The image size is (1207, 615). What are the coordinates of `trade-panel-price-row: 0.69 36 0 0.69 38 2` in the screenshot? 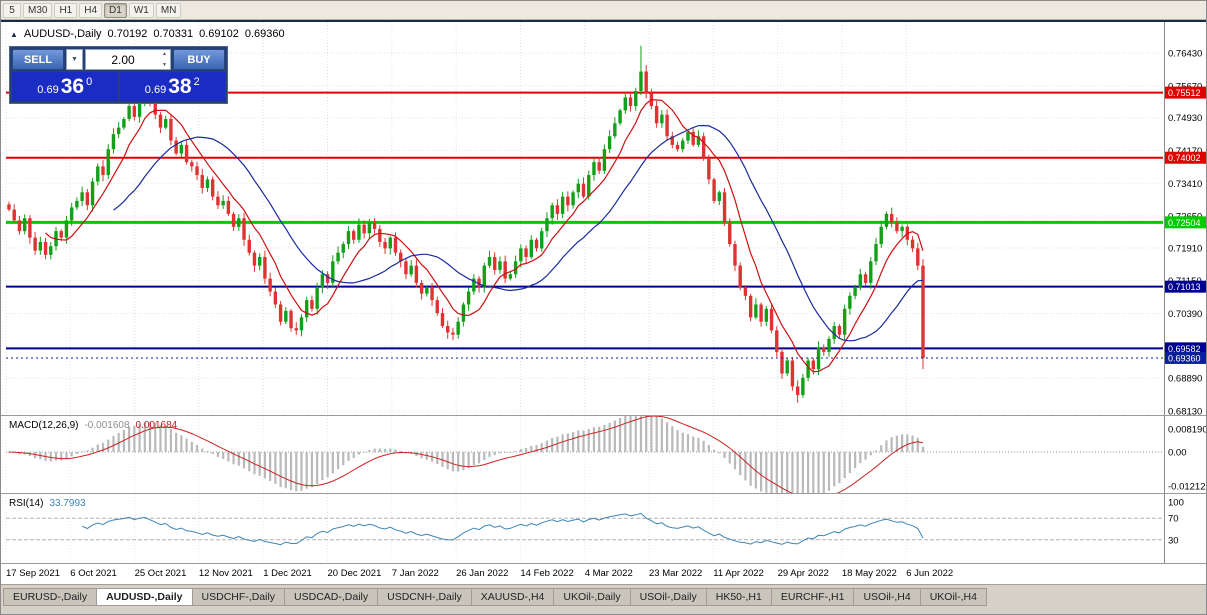 It's located at (118, 86).